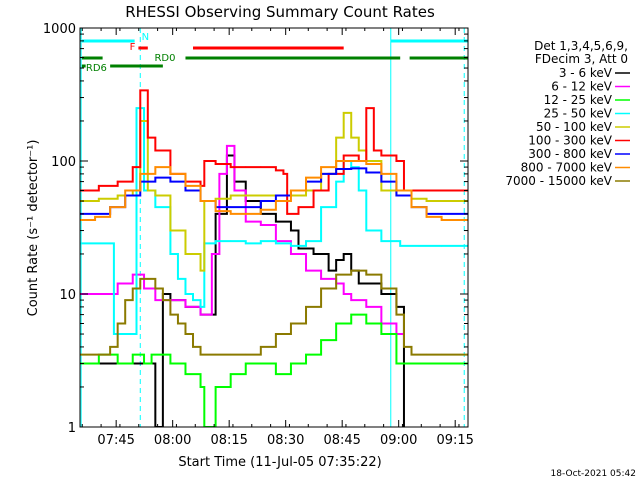  What do you see at coordinates (567, 168) in the screenshot?
I see `legend-label-8: 800 - 7000 keV` at bounding box center [567, 168].